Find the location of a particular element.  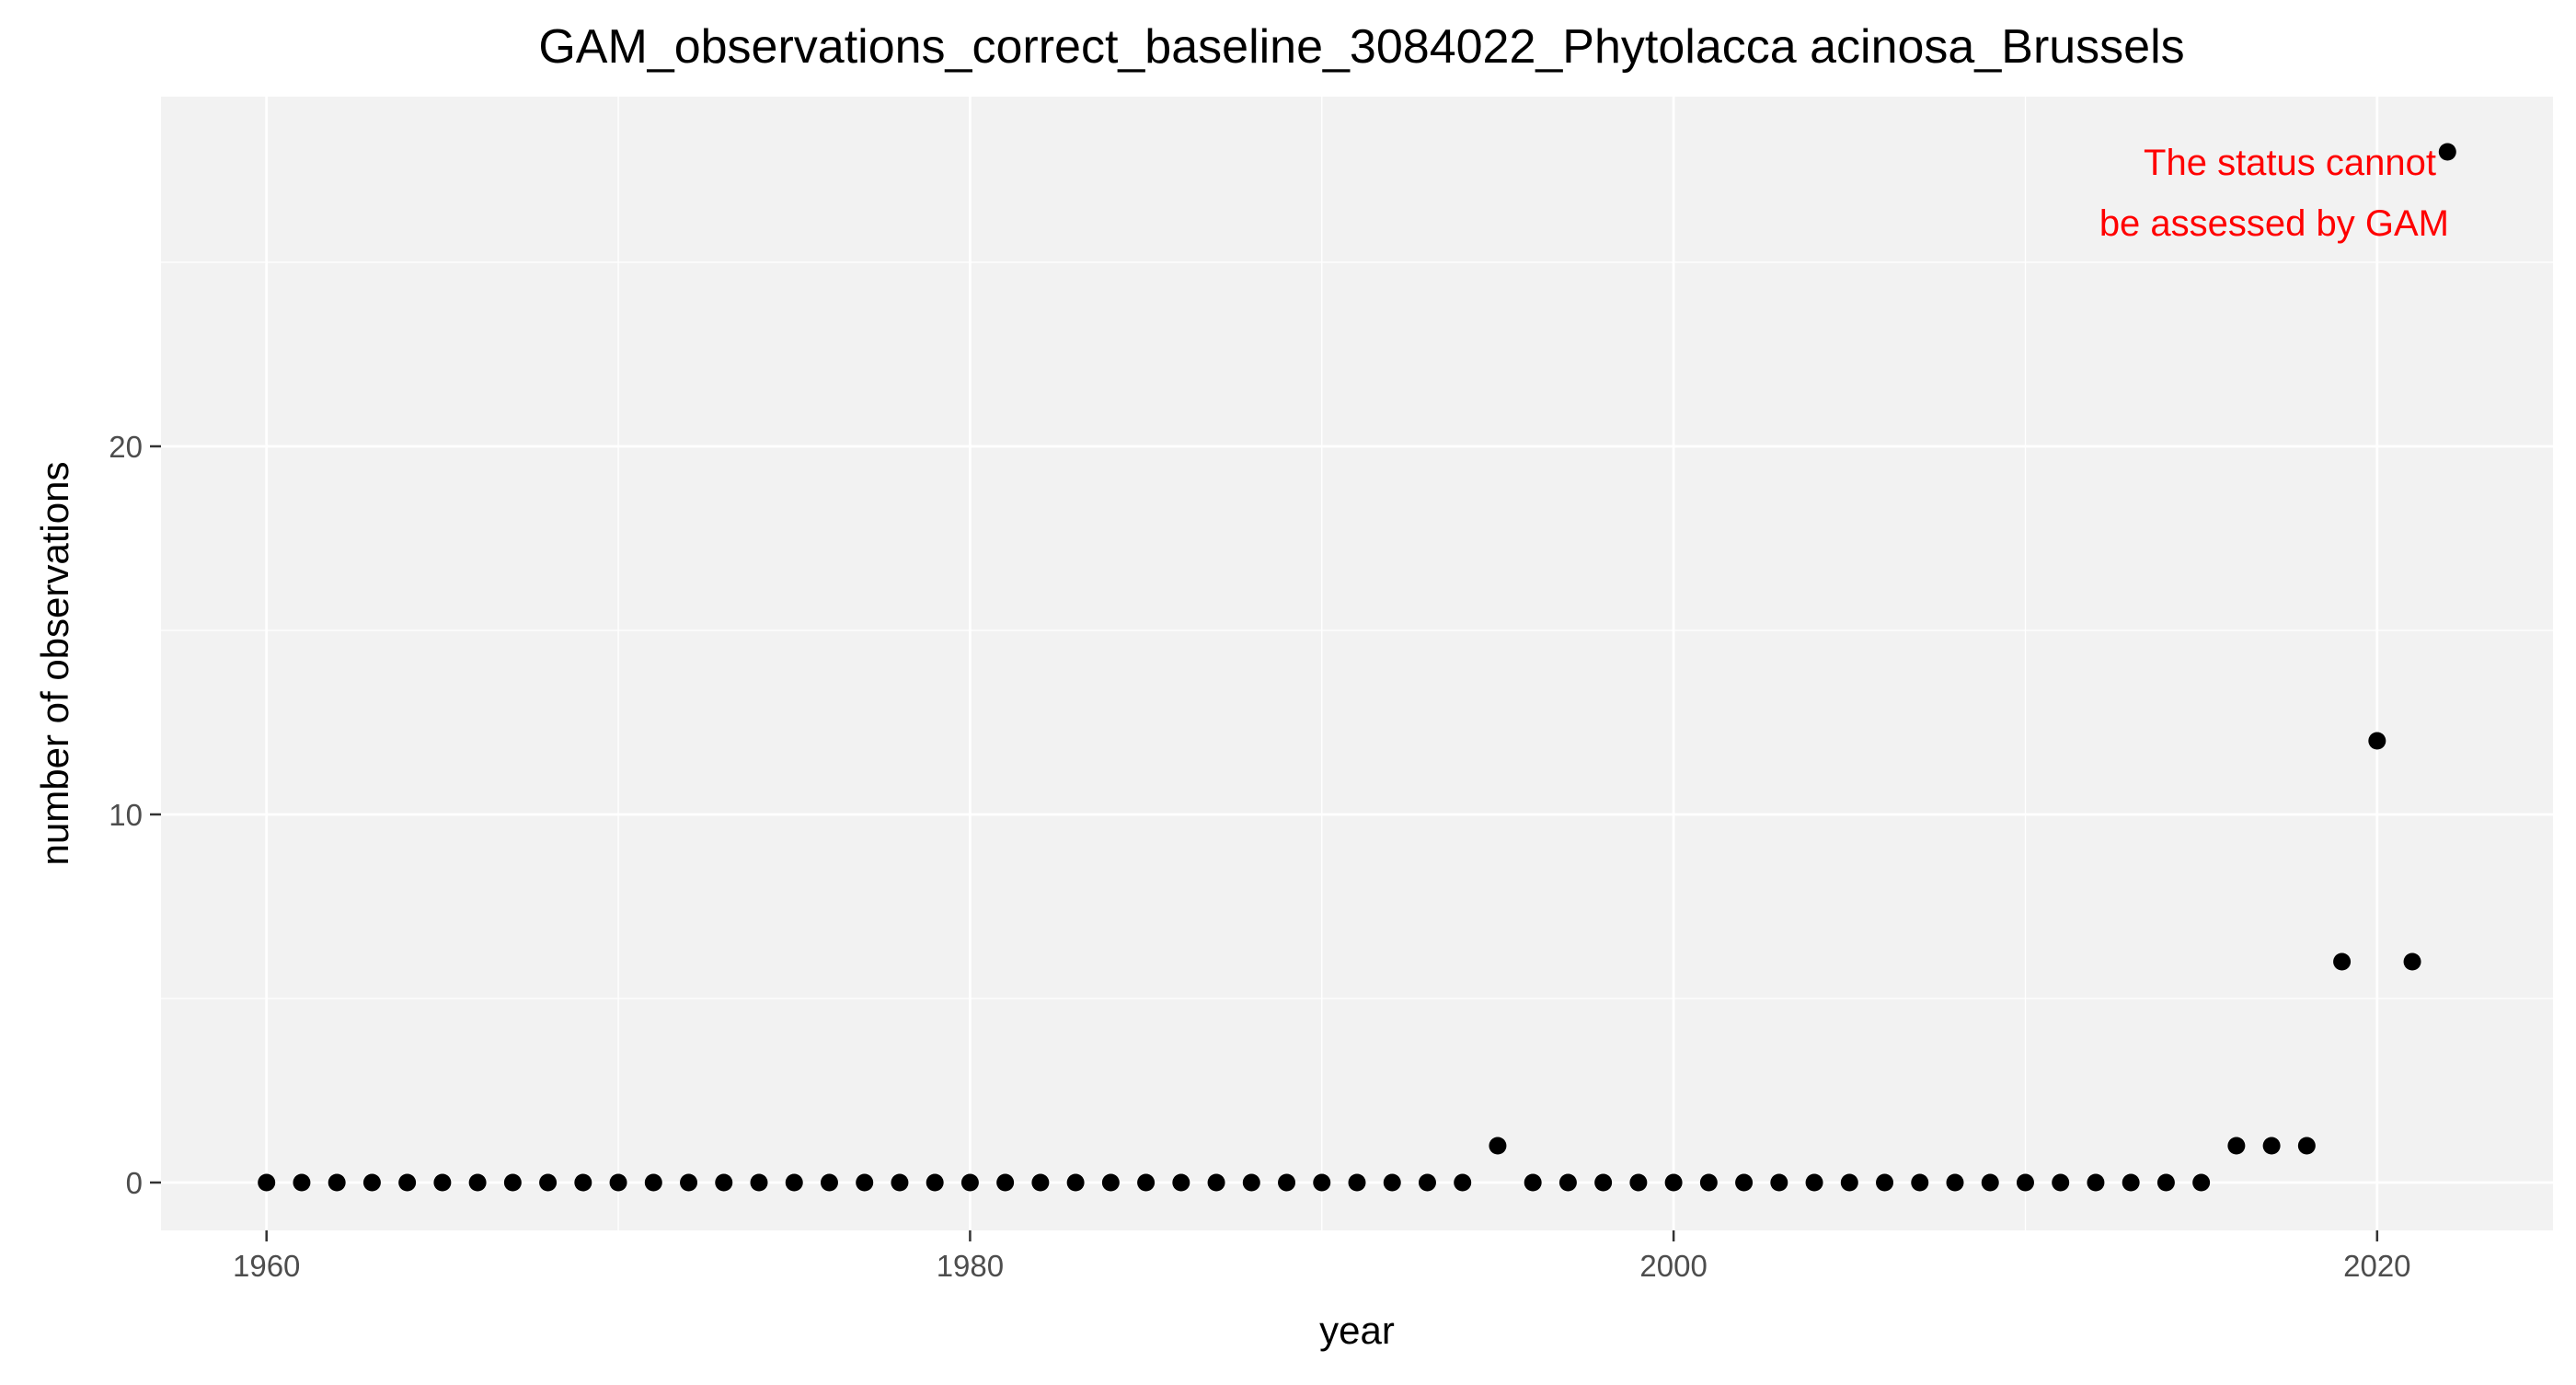

annotation-line-1: The status cannot is located at coordinates (2290, 163).